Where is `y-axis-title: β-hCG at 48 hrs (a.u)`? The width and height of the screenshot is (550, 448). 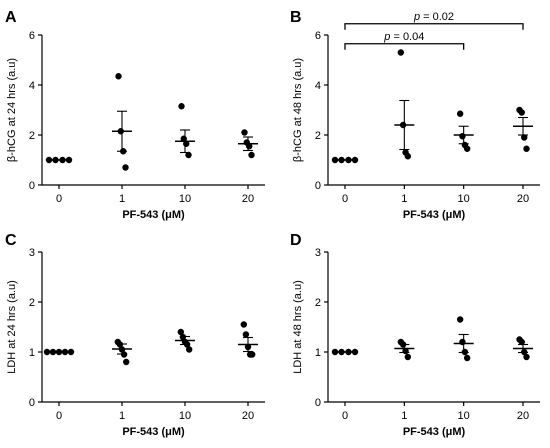 y-axis-title: β-hCG at 48 hrs (a.u) is located at coordinates (298, 110).